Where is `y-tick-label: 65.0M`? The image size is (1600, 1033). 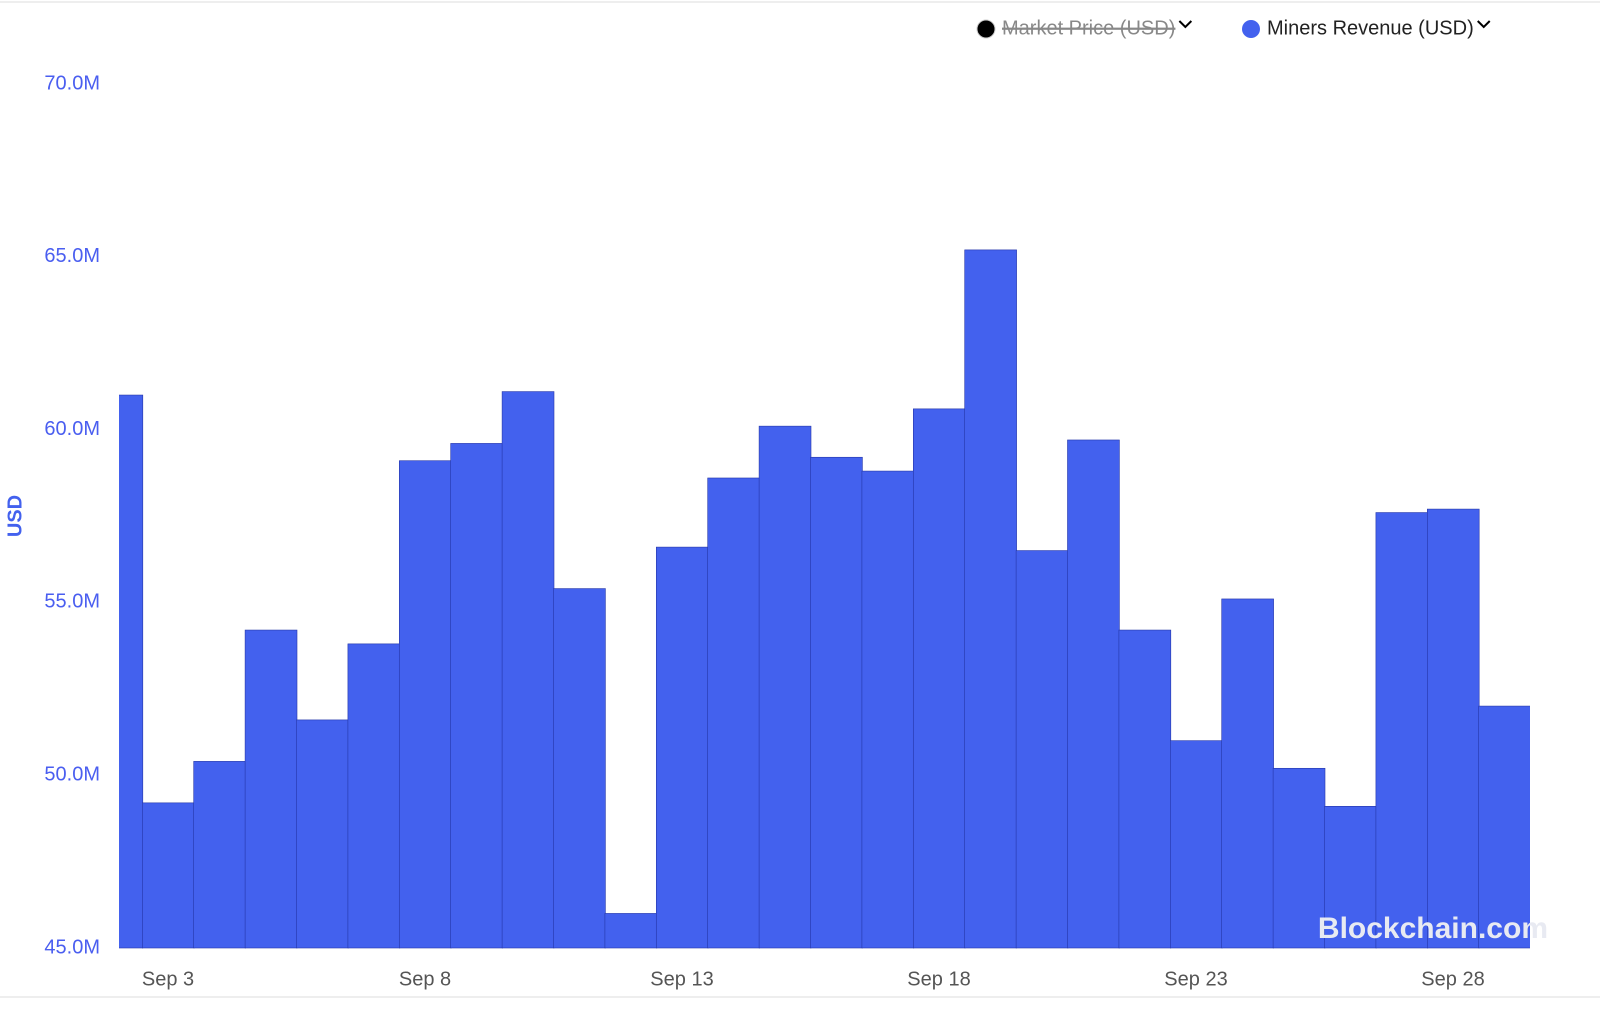 y-tick-label: 65.0M is located at coordinates (72, 256).